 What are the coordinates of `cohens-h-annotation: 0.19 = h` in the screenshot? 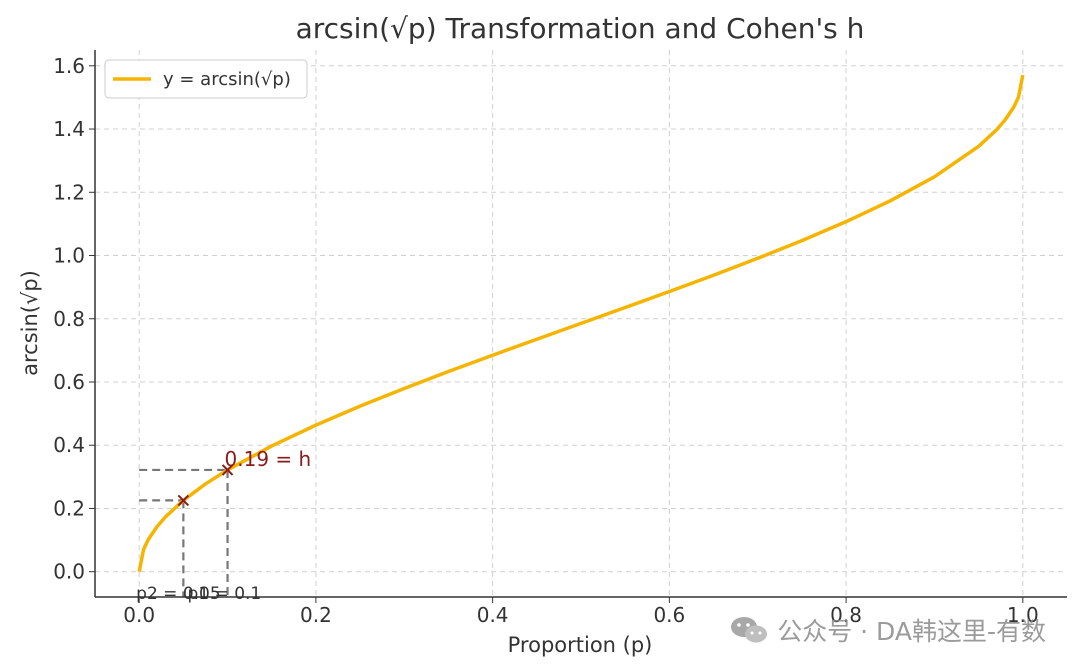 It's located at (268, 459).